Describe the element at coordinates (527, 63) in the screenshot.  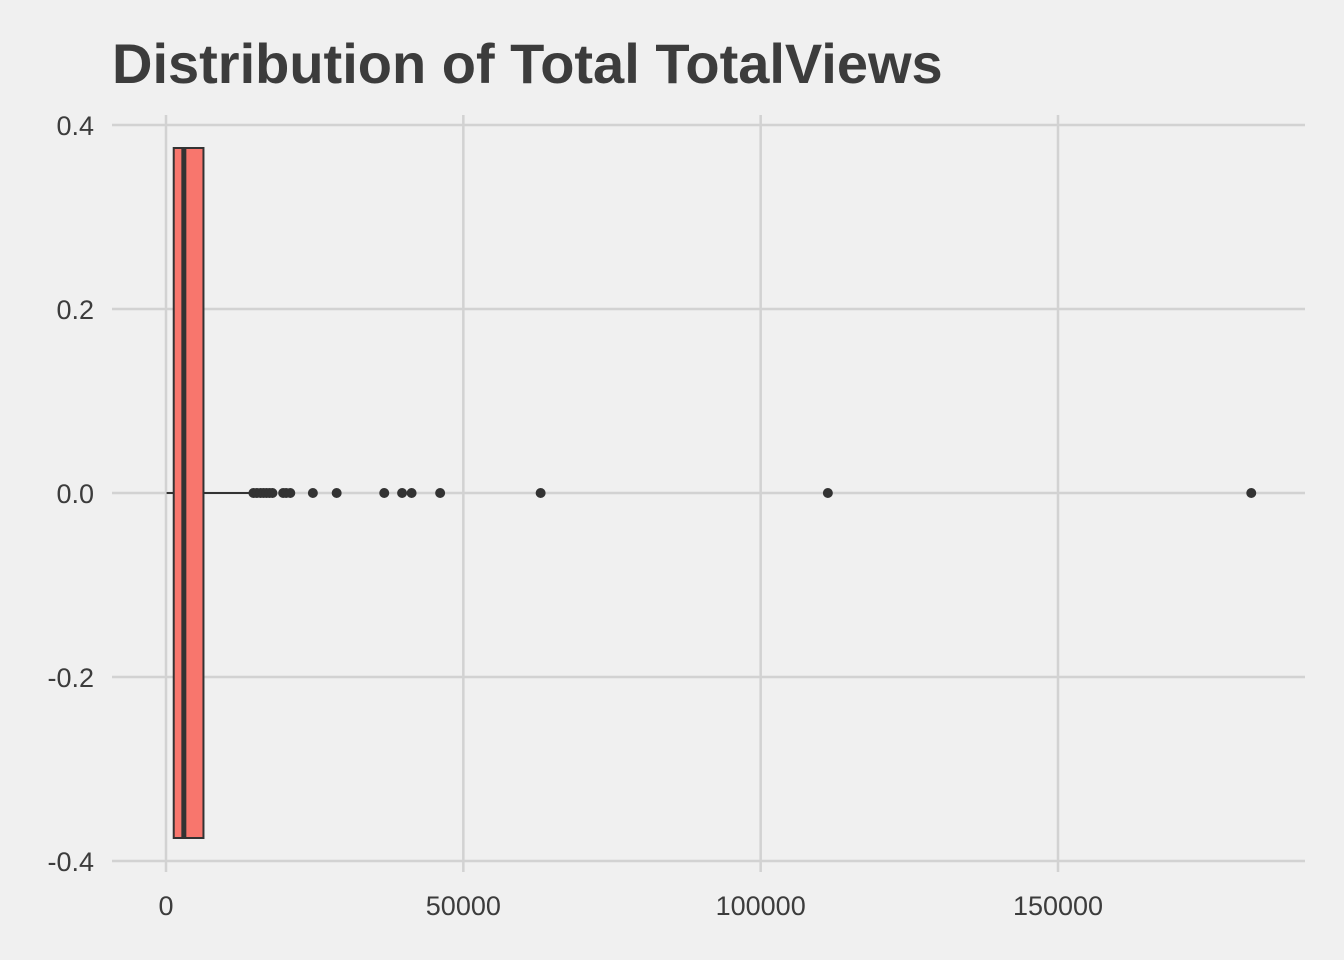
I see `chart-title: Distribution of Total TotalViews` at that location.